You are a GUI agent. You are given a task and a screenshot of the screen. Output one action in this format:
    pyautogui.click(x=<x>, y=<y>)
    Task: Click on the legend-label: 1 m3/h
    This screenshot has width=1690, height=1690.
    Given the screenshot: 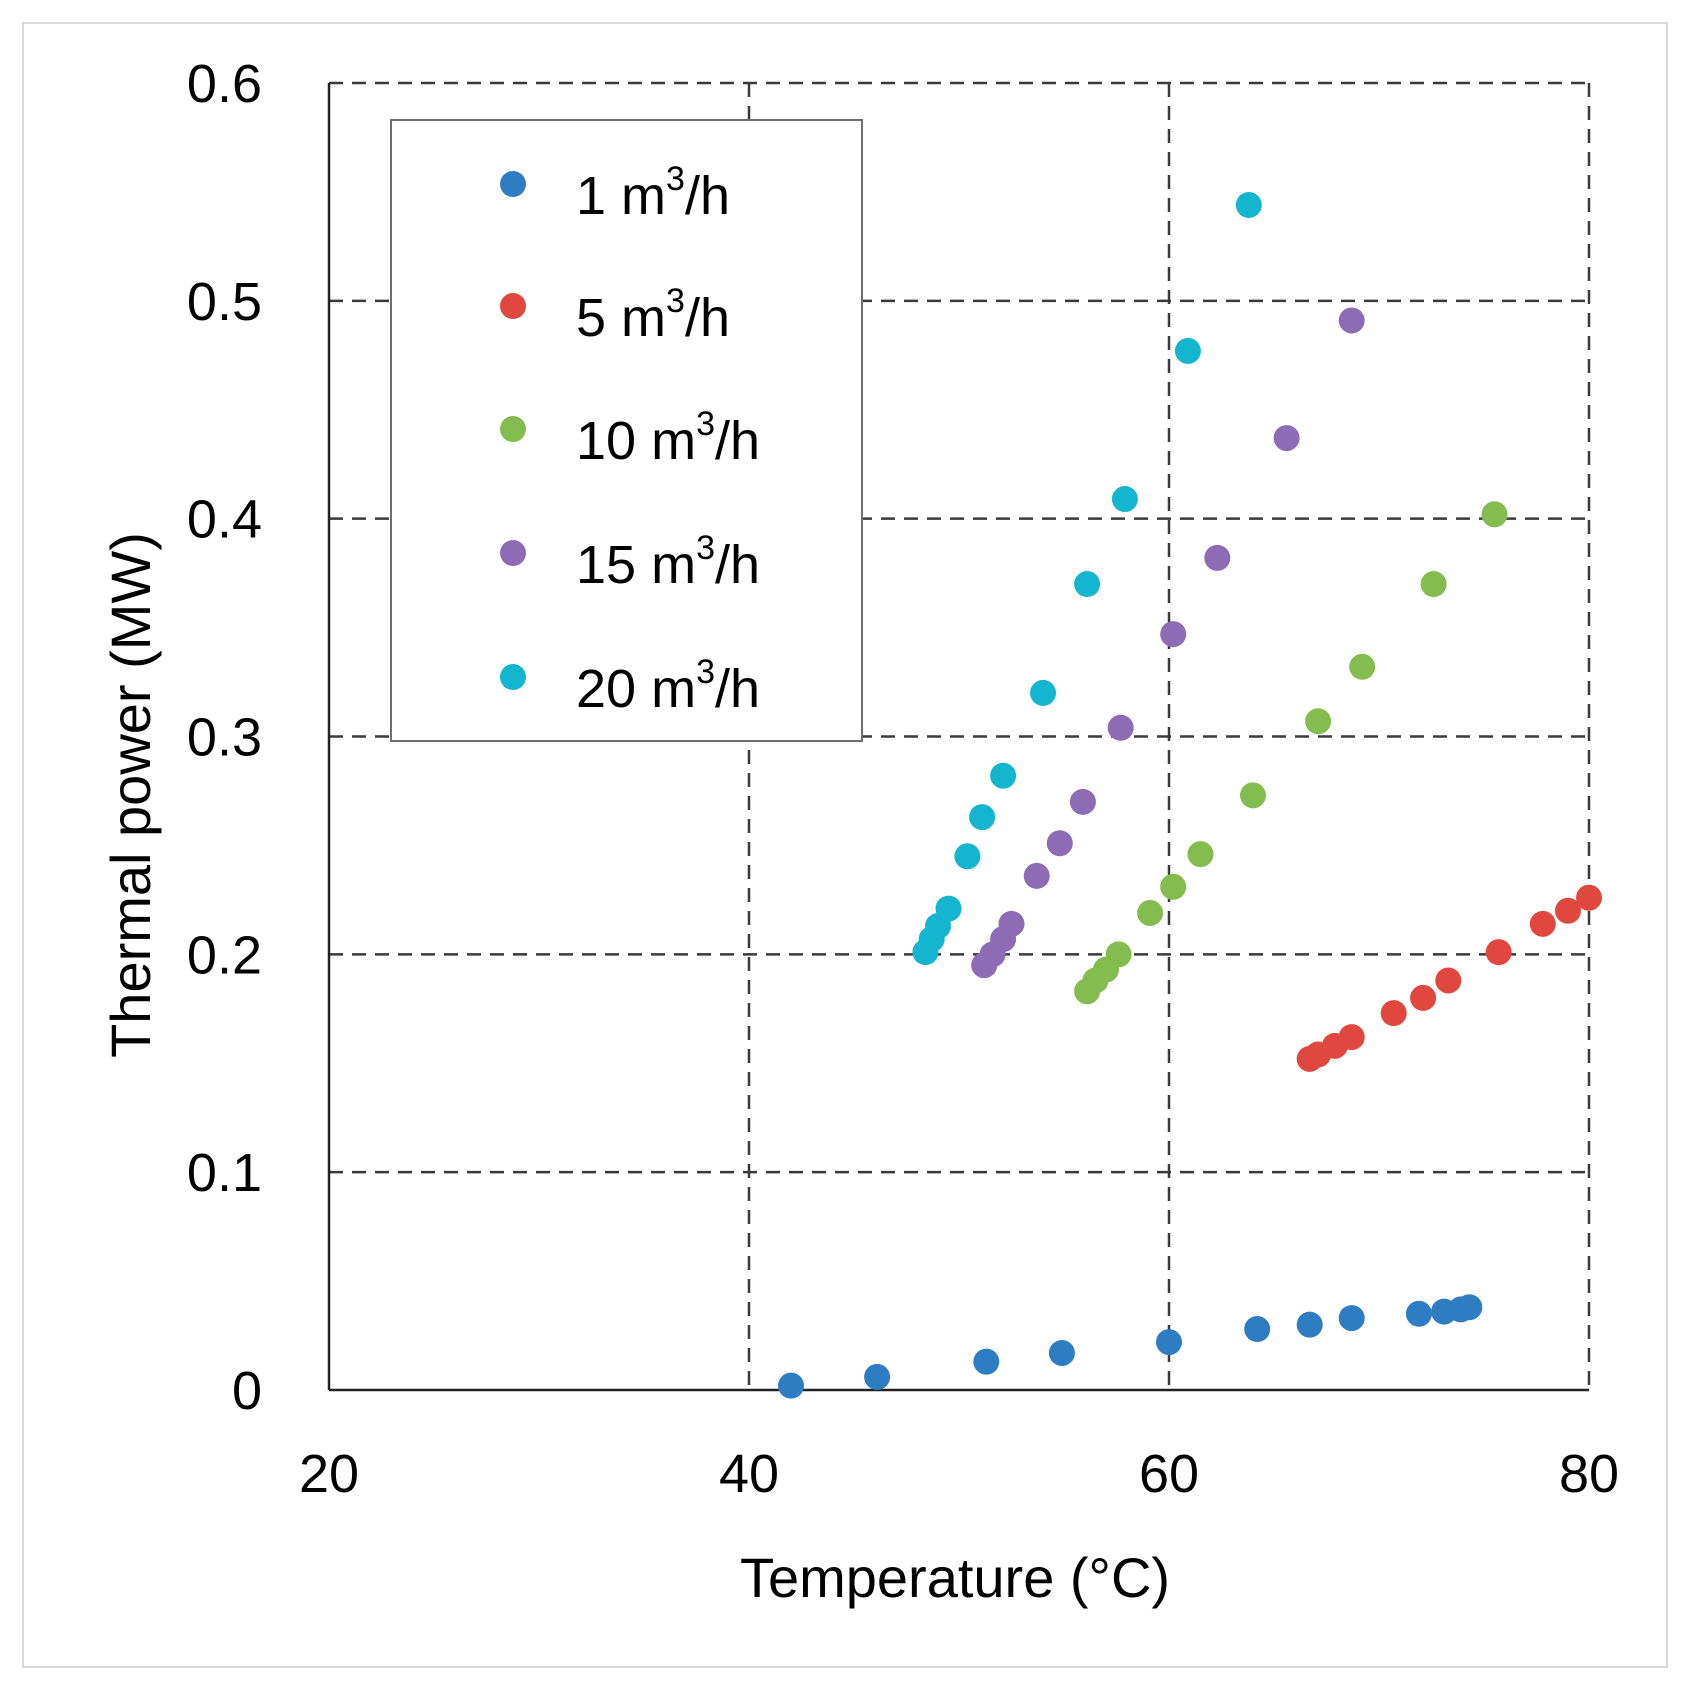 What is the action you would take?
    pyautogui.click(x=653, y=193)
    